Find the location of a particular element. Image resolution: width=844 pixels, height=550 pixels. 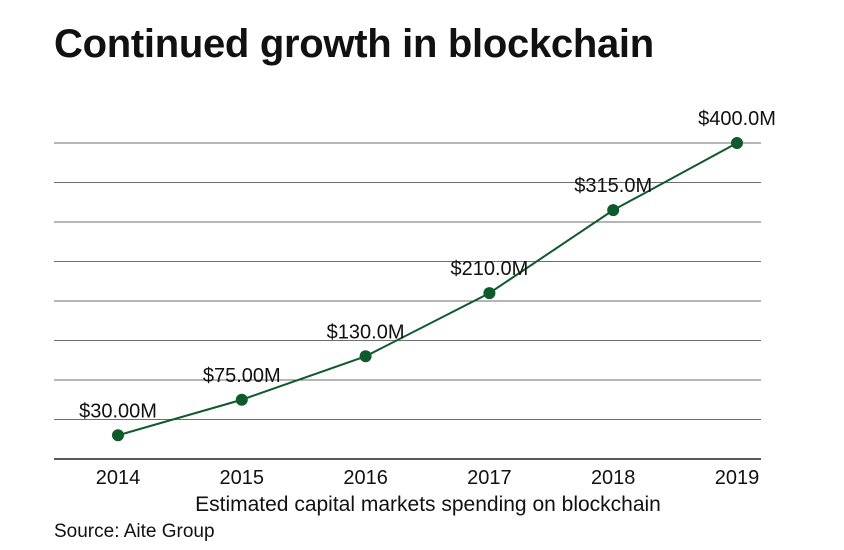

chart-title: Continued growth in blockchain is located at coordinates (354, 44).